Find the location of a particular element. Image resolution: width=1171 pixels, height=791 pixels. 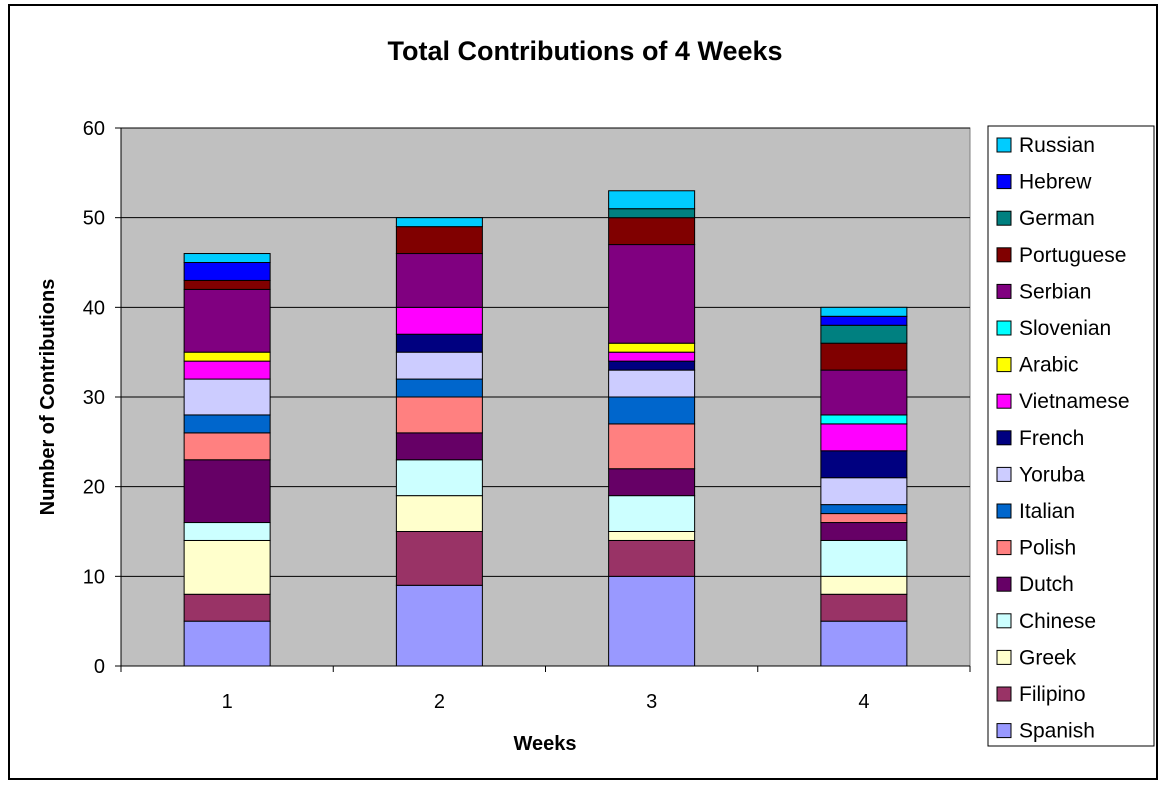

legend-label-chinese: Chinese is located at coordinates (1057, 621).